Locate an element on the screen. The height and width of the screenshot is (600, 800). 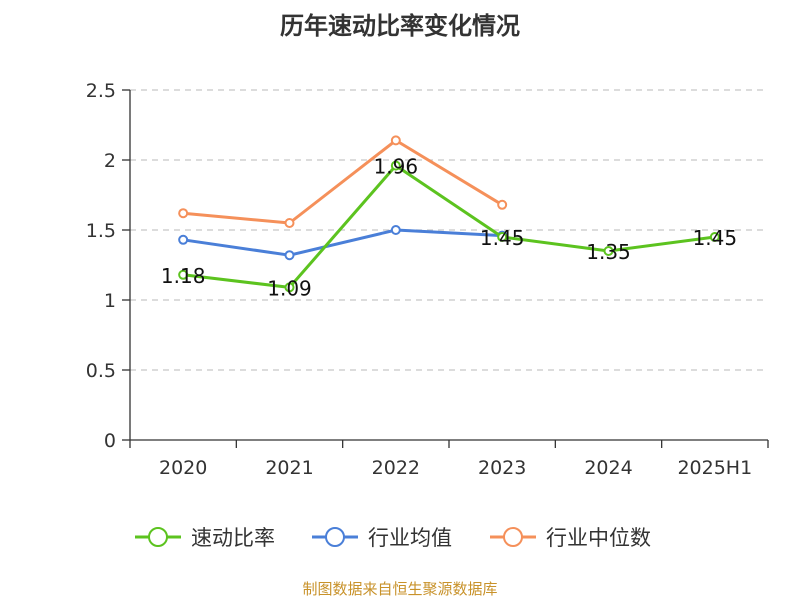
y-tick-label: 0 is located at coordinates (110, 441).